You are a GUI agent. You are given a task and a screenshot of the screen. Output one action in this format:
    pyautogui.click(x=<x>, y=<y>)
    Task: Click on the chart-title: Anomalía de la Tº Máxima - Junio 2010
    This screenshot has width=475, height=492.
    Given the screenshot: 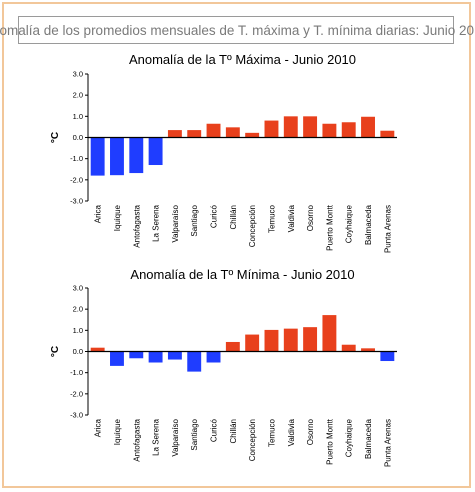 What is the action you would take?
    pyautogui.click(x=242, y=59)
    